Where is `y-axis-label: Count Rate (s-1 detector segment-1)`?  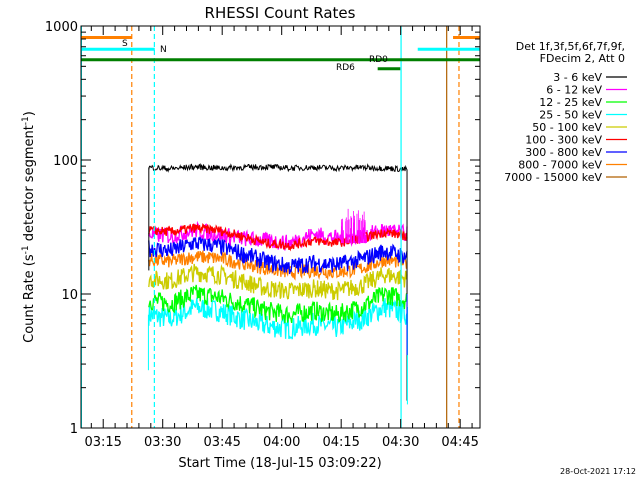 y-axis-label: Count Rate (s-1 detector segment-1) is located at coordinates (29, 227).